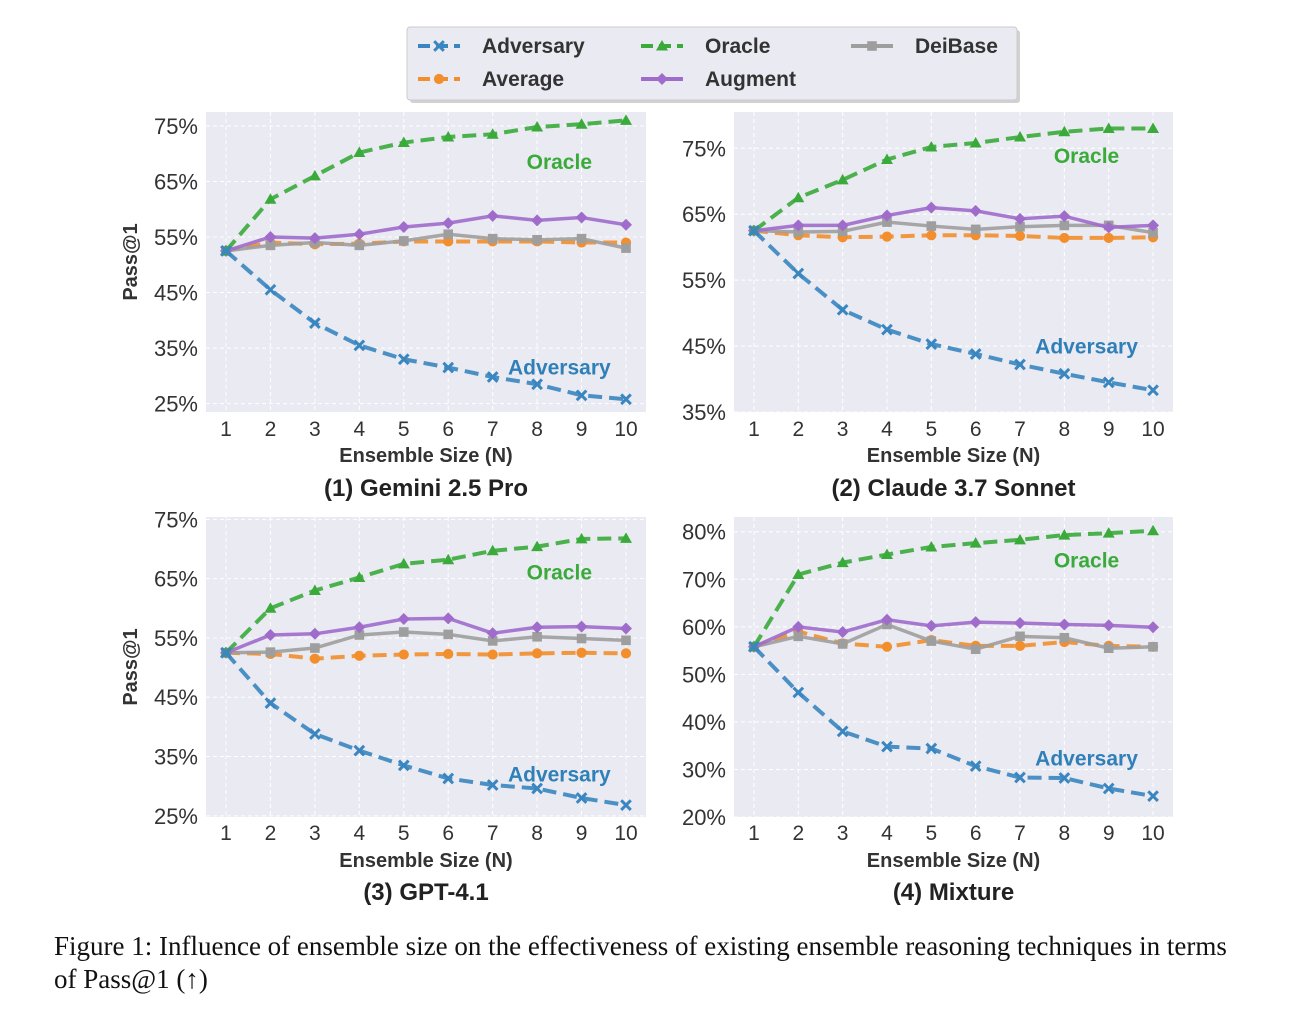 The image size is (1296, 1030). Describe the element at coordinates (953, 488) in the screenshot. I see `chart-title: (2) Claude 3.7 Sonnet` at that location.